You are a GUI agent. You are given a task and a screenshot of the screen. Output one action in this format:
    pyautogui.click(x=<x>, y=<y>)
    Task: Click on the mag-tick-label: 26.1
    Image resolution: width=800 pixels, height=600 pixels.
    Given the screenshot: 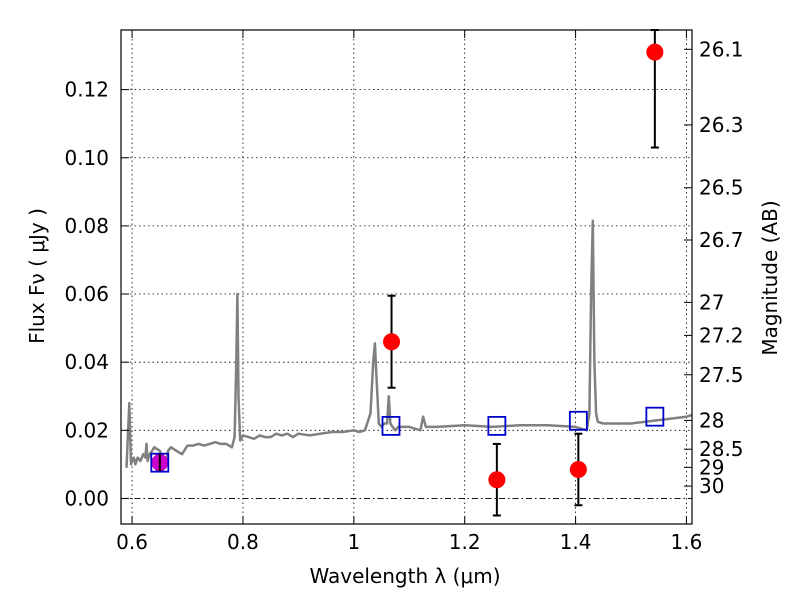 What is the action you would take?
    pyautogui.click(x=721, y=49)
    